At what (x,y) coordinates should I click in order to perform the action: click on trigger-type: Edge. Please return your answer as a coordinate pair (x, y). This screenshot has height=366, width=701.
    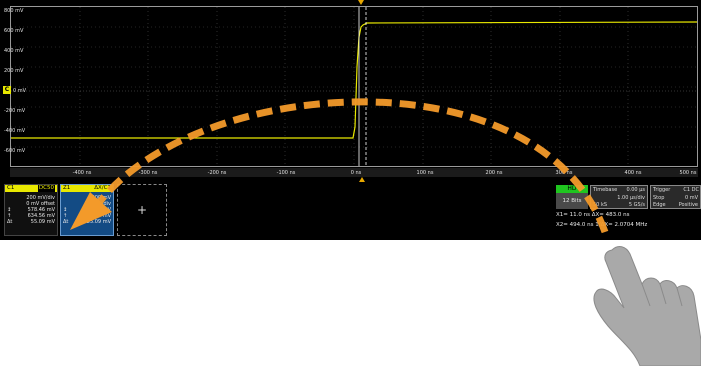
    Looking at the image, I should click on (659, 205).